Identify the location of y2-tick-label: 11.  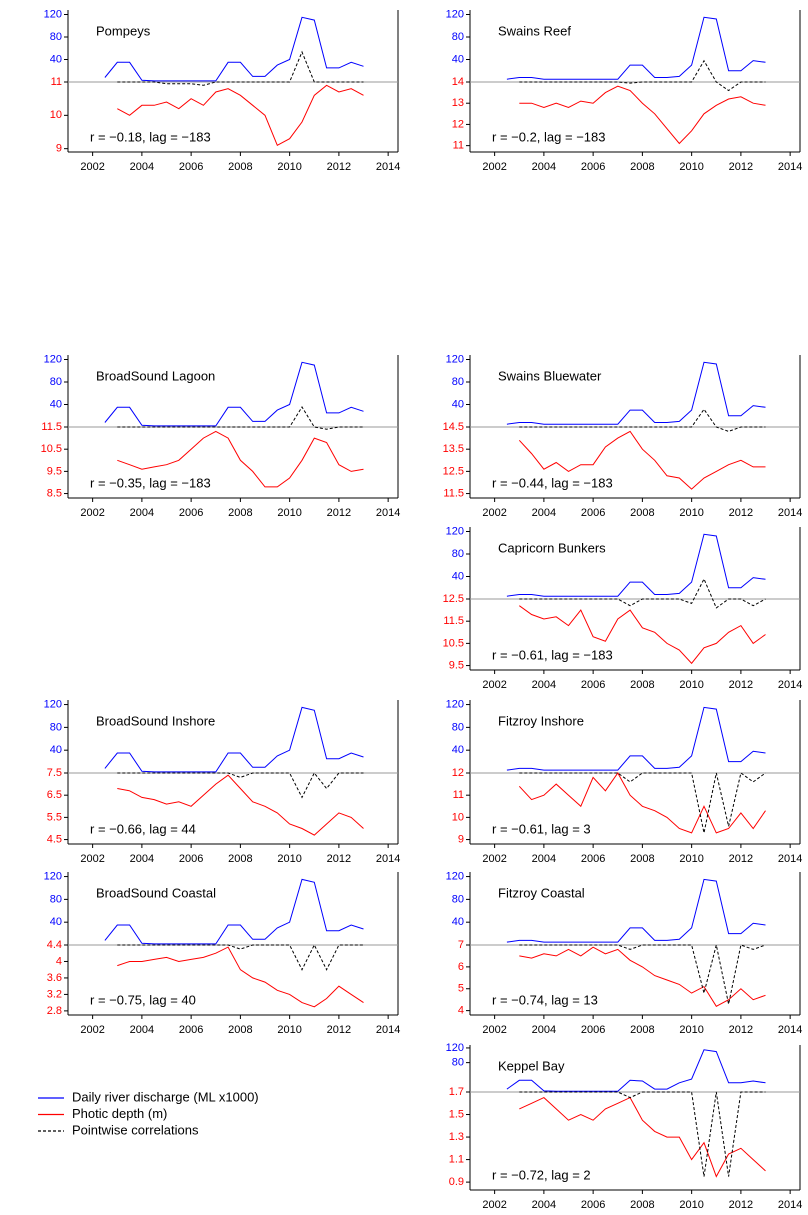
(458, 795).